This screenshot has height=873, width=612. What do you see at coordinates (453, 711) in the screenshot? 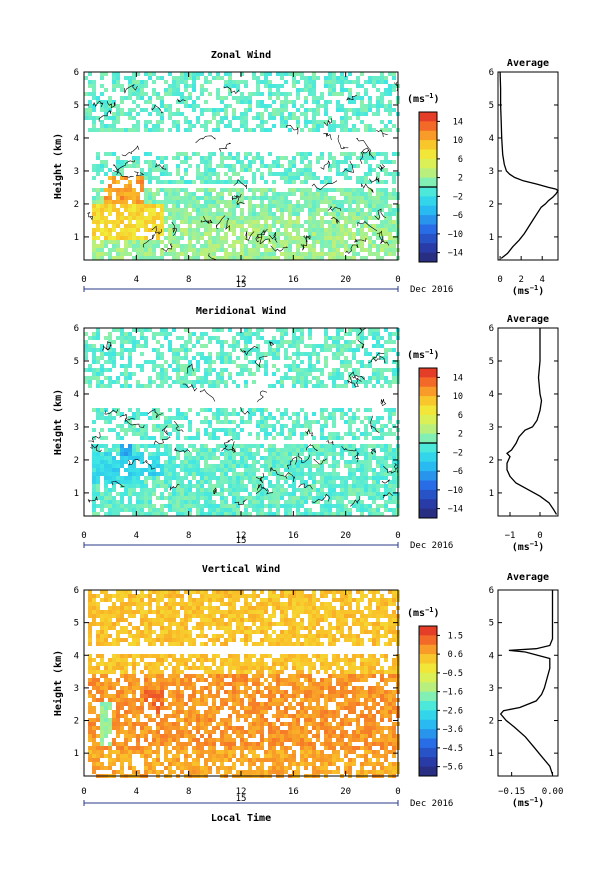
I see `colorbar-tick-label: −2.6` at bounding box center [453, 711].